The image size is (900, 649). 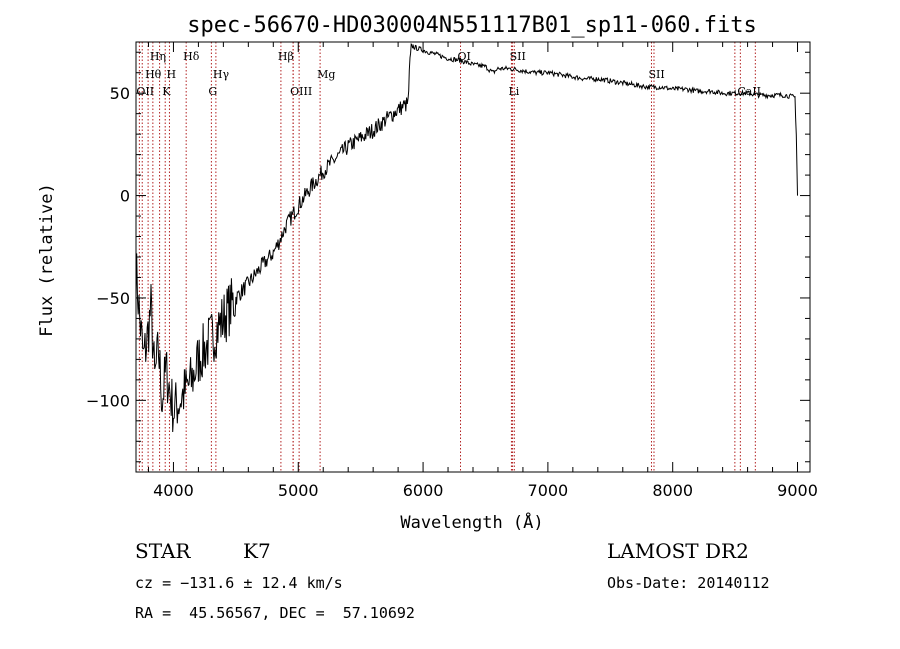 What do you see at coordinates (672, 490) in the screenshot?
I see `x-tick-label: 8000` at bounding box center [672, 490].